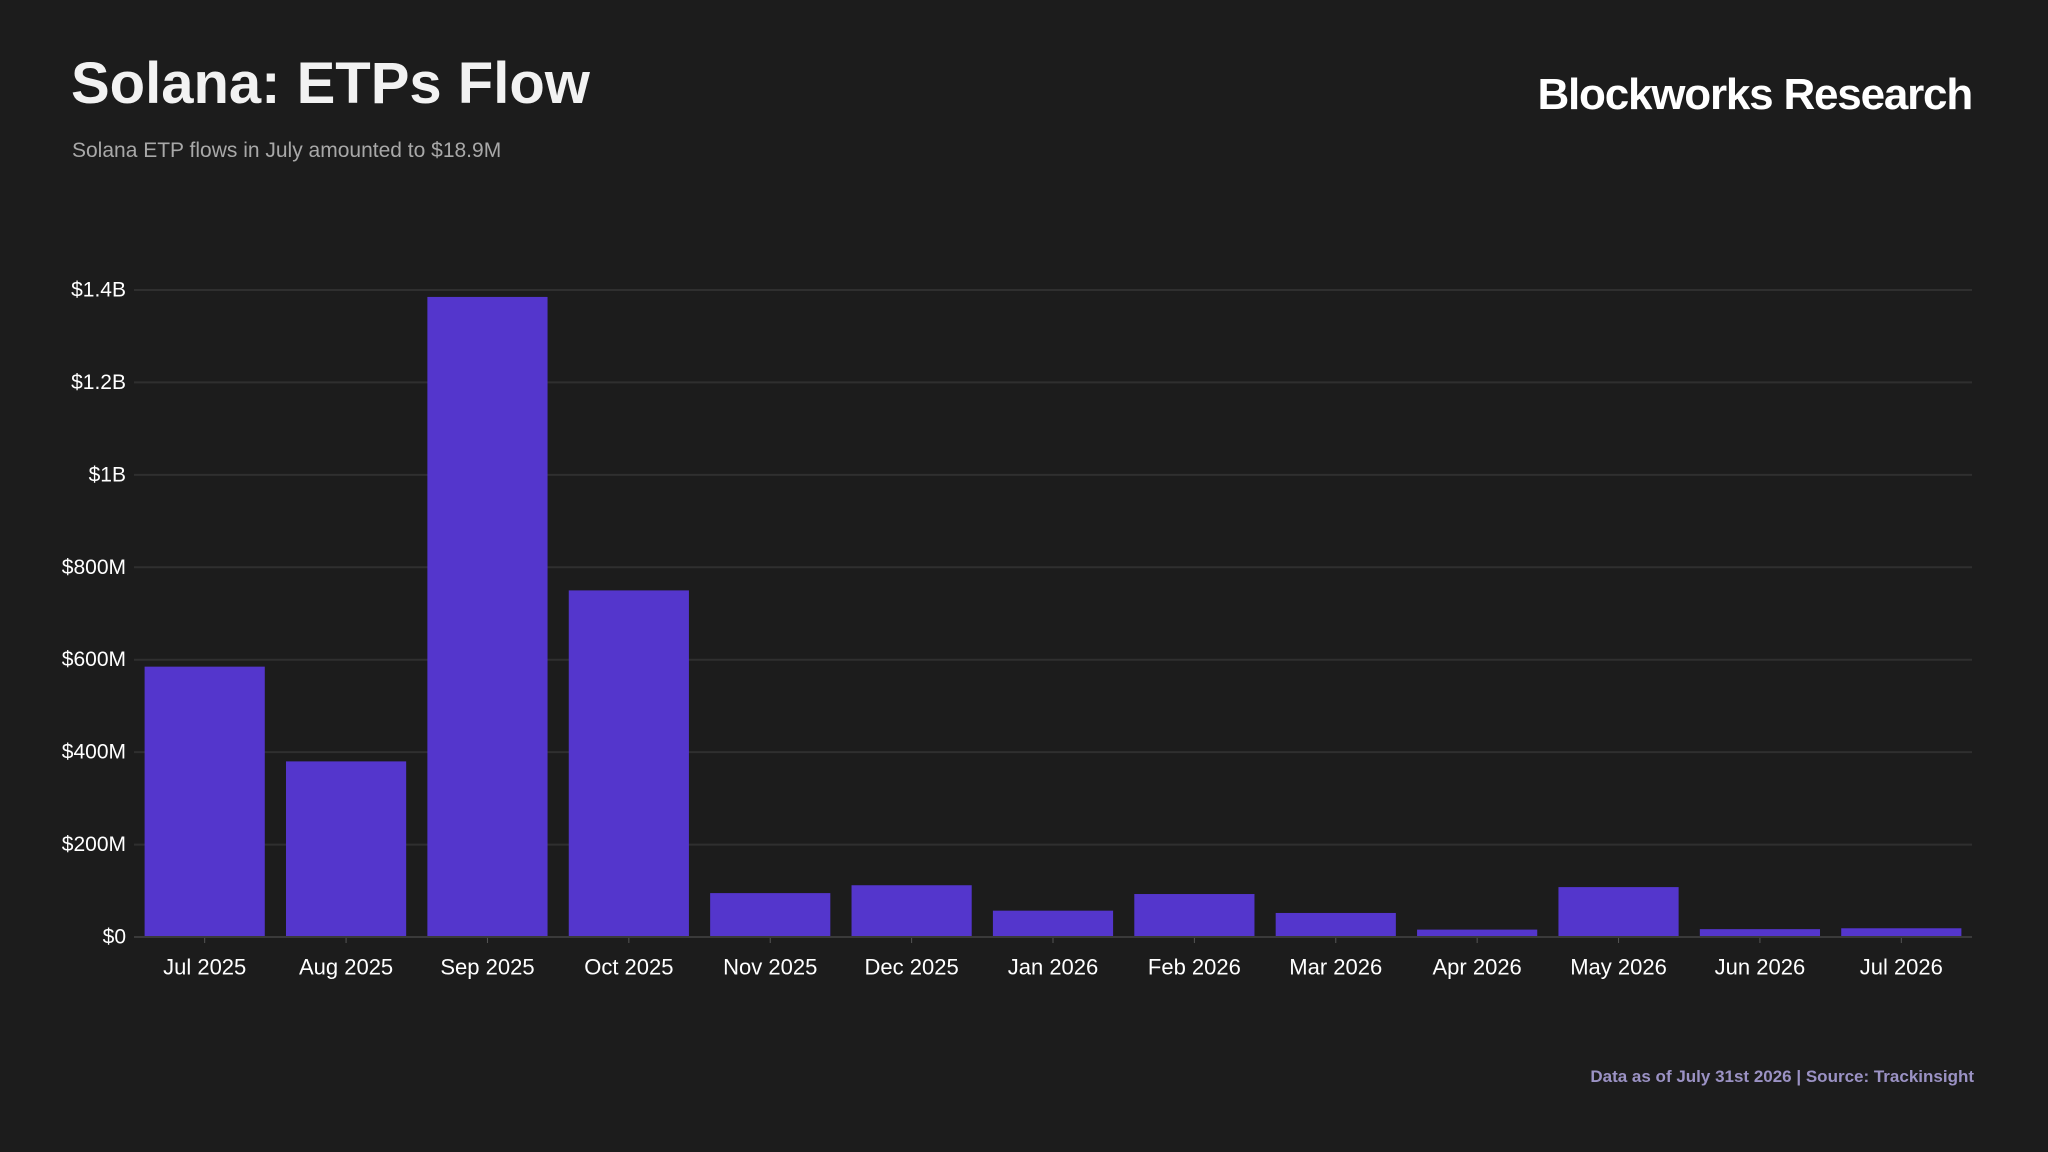 Image resolution: width=2048 pixels, height=1152 pixels. I want to click on x-tick-label: Oct 2025, so click(628, 967).